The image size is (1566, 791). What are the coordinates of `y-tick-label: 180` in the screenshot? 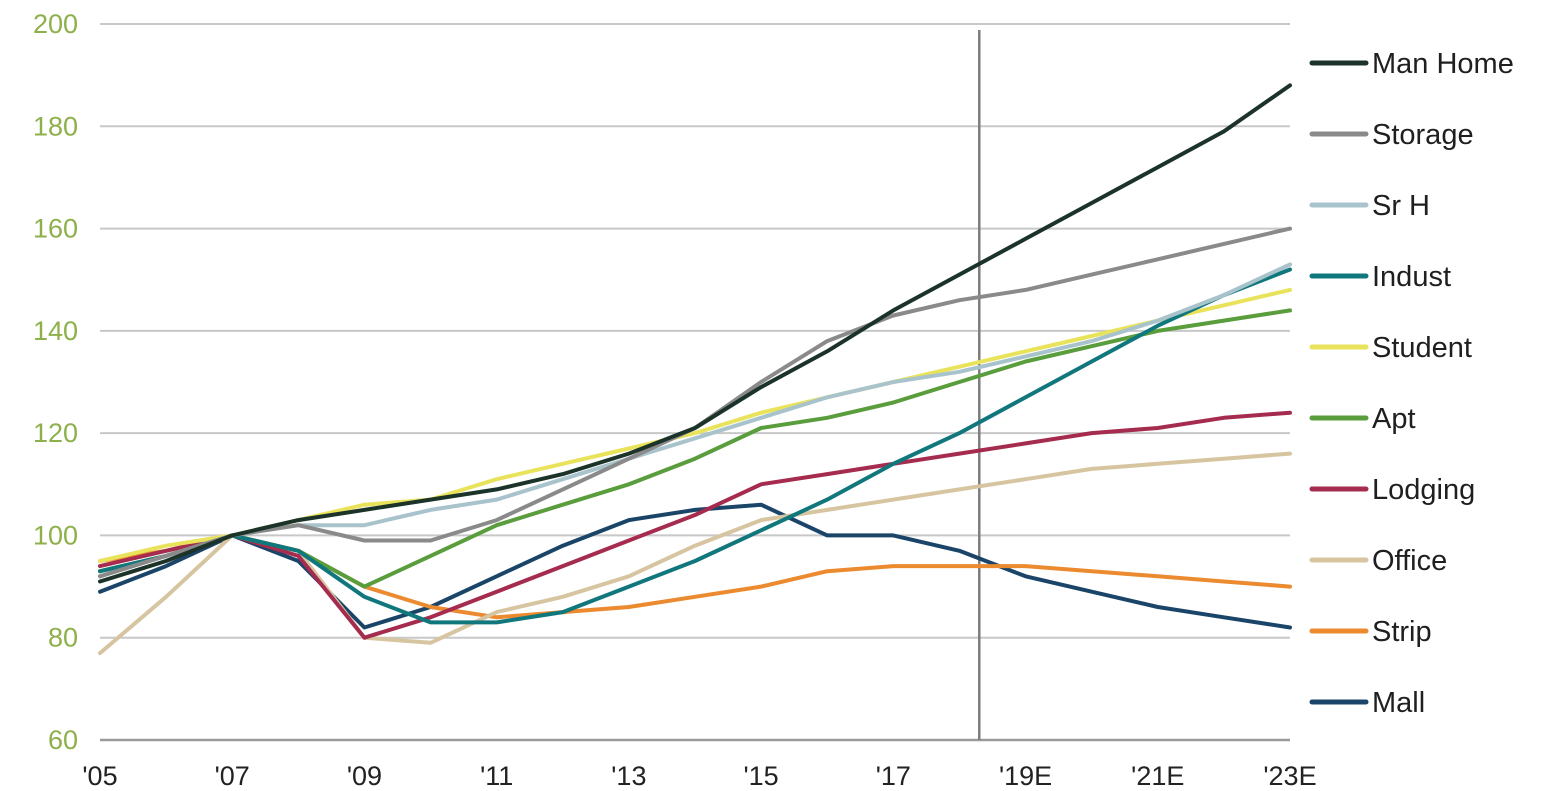 It's located at (55, 126).